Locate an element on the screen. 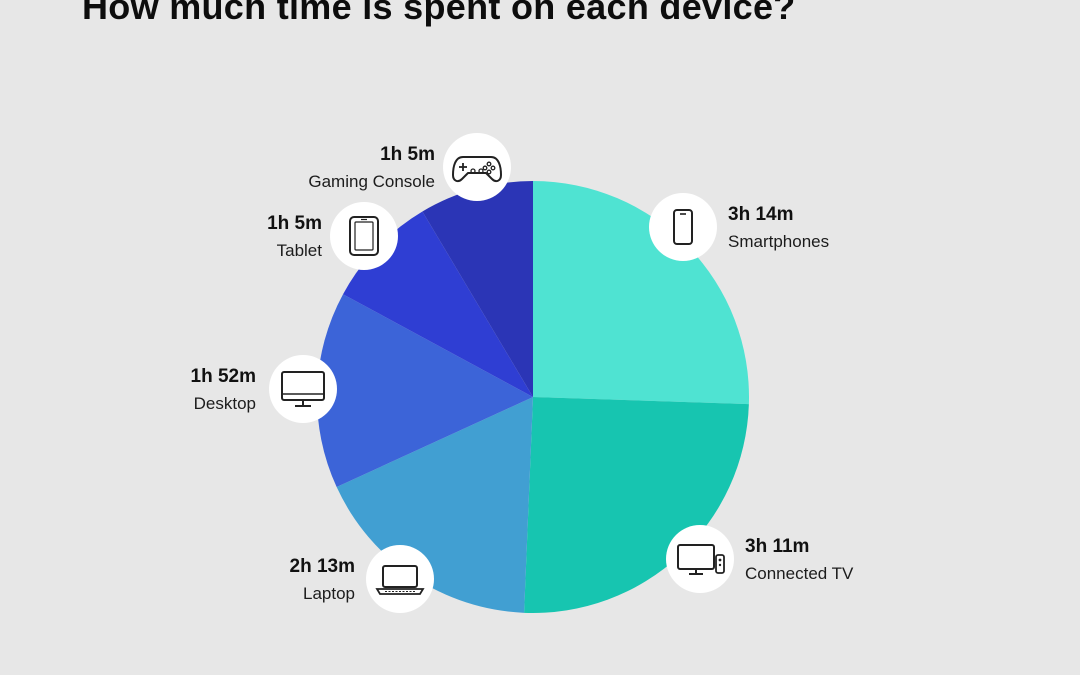 The height and width of the screenshot is (675, 1080). gamepad-icon is located at coordinates (477, 169).